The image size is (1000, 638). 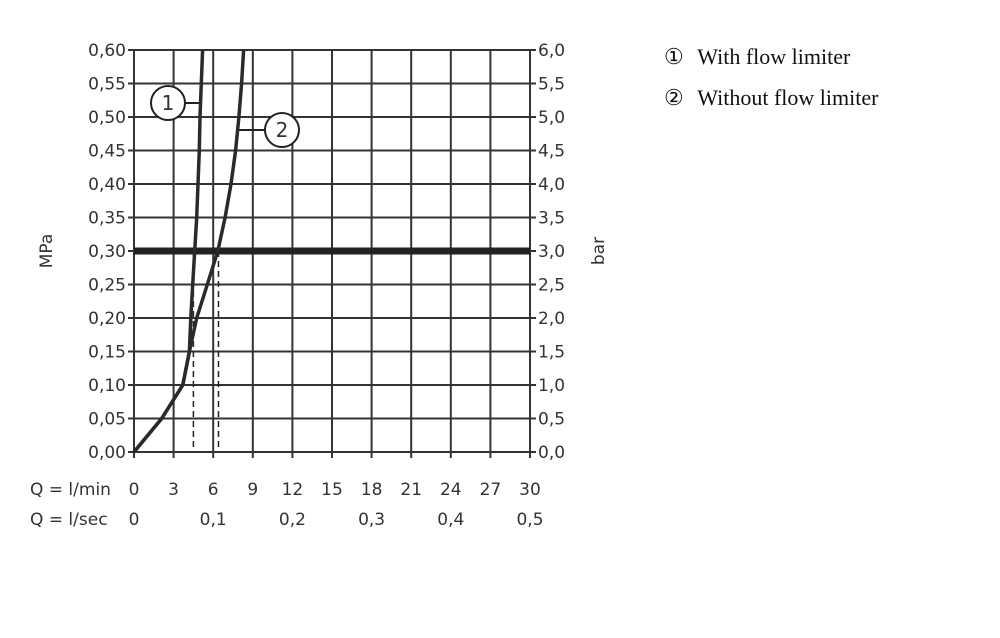 I want to click on legend-text-2: Without flow limiter, so click(x=788, y=97).